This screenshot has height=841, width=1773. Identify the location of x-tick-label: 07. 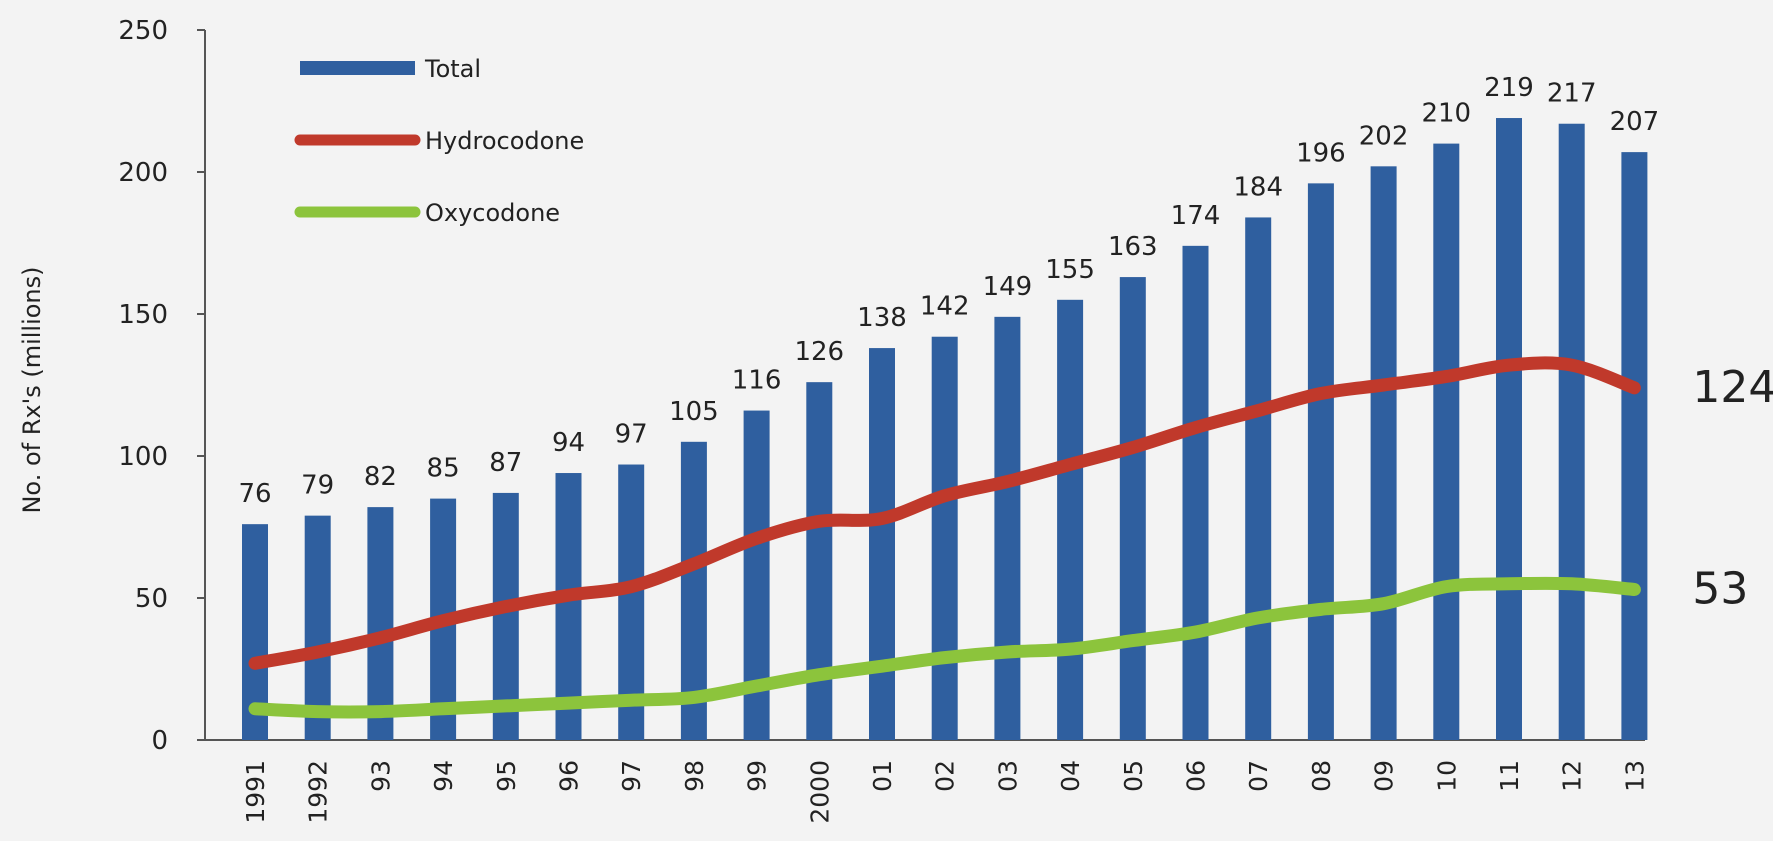
(1258, 776).